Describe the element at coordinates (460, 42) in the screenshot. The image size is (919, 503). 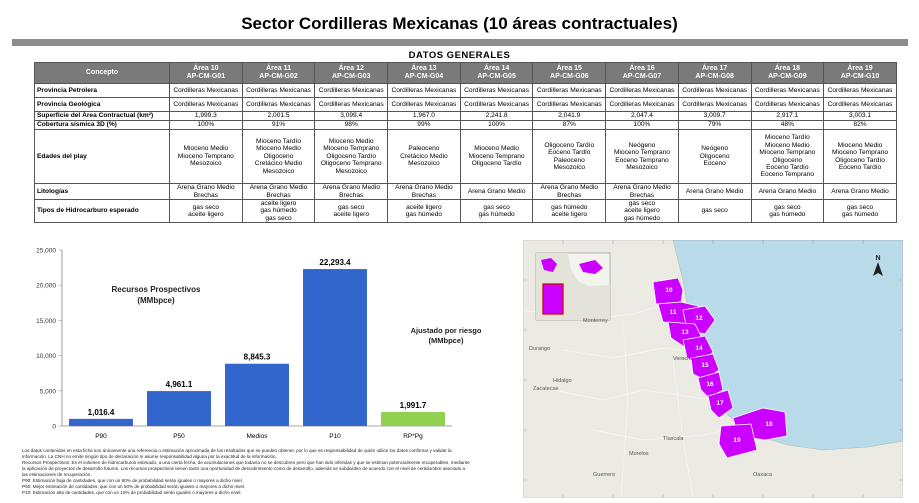
I see `header-divider-bar` at that location.